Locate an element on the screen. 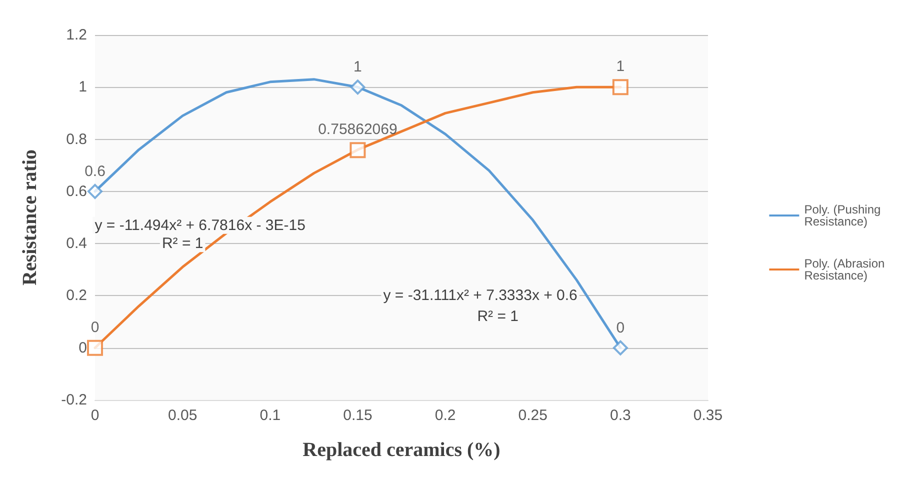 This screenshot has height=485, width=898. annotation: y = -11.494x² + 6.7816x - 3E-15 is located at coordinates (200, 225).